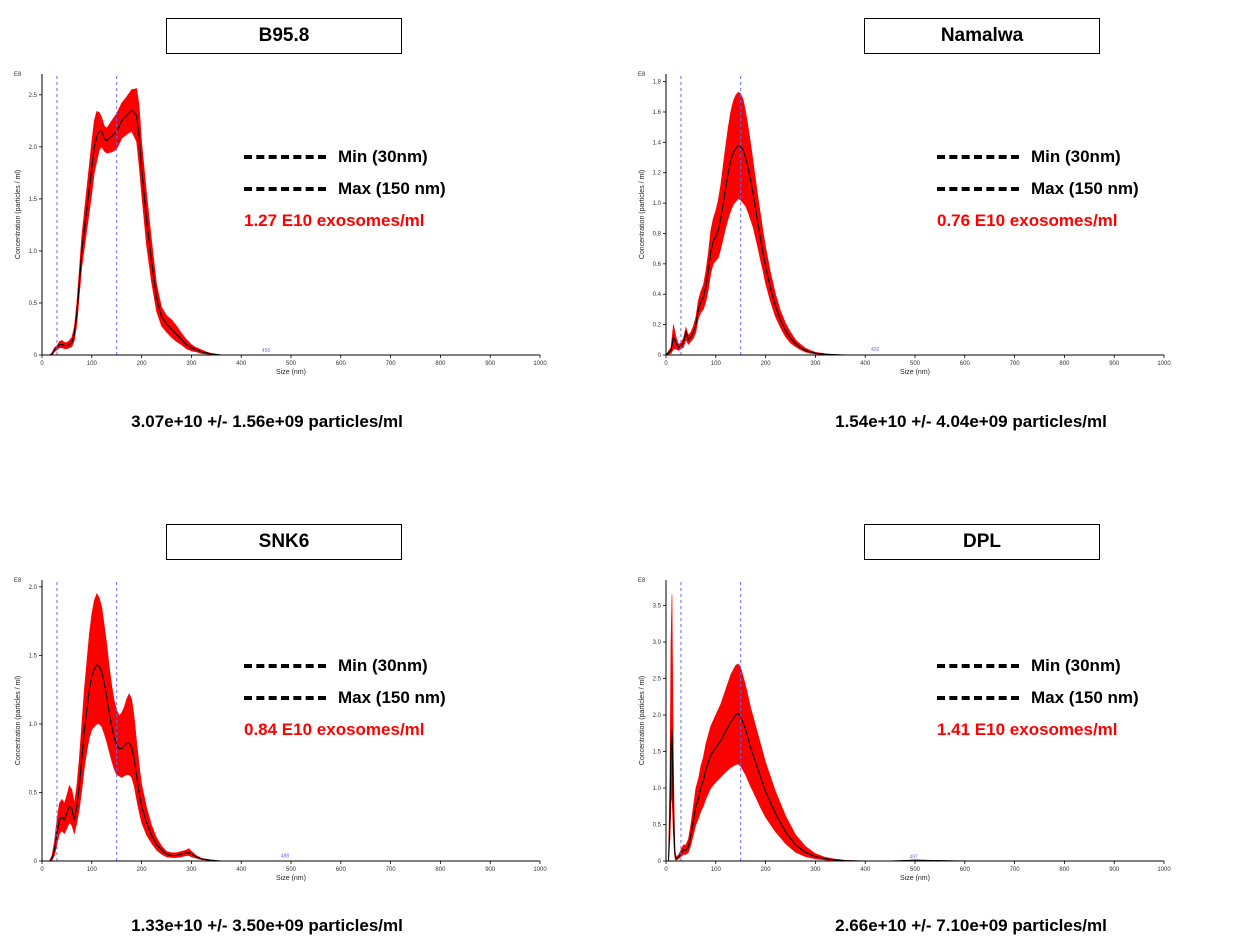 The image size is (1248, 938). What do you see at coordinates (267, 925) in the screenshot?
I see `particle-summary: 1.33e+10 +/- 3.50e+09 particles/ml` at bounding box center [267, 925].